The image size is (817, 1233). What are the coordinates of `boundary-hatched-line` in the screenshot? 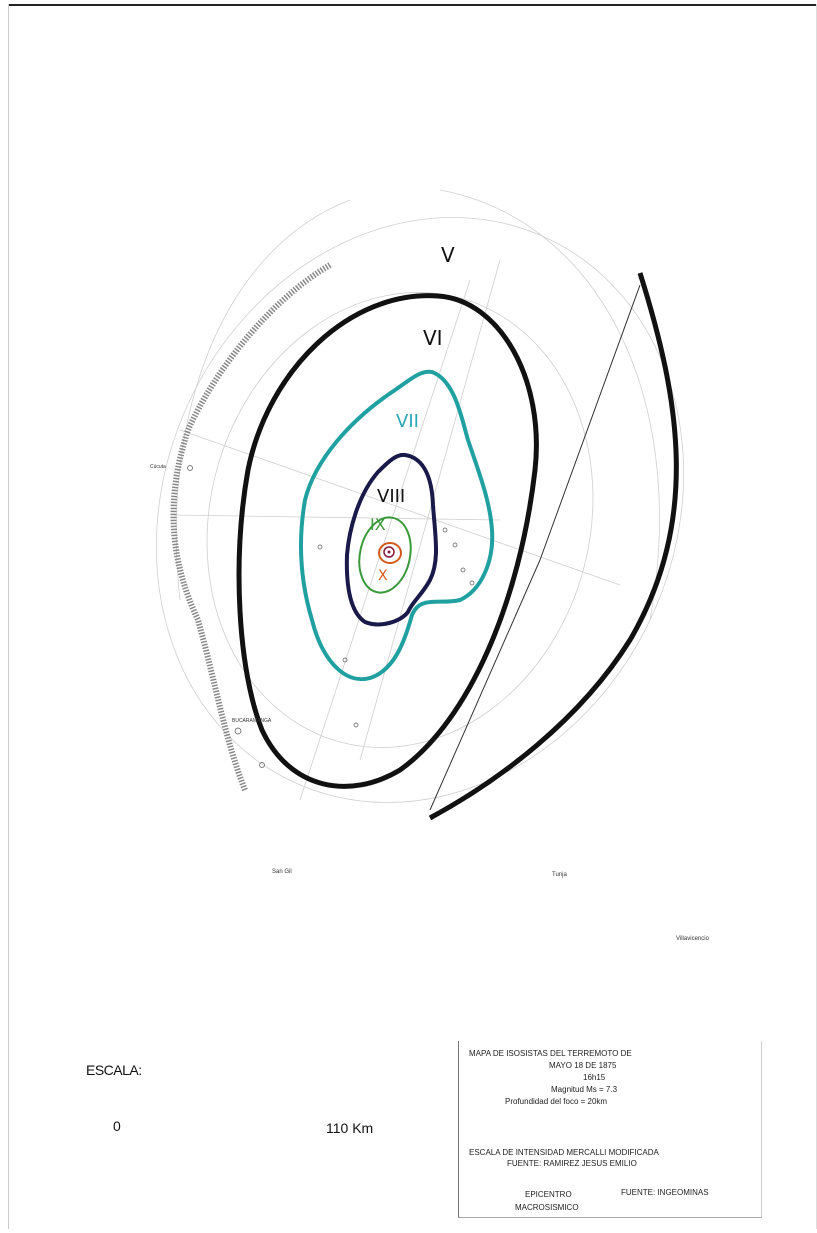 It's located at (251, 527).